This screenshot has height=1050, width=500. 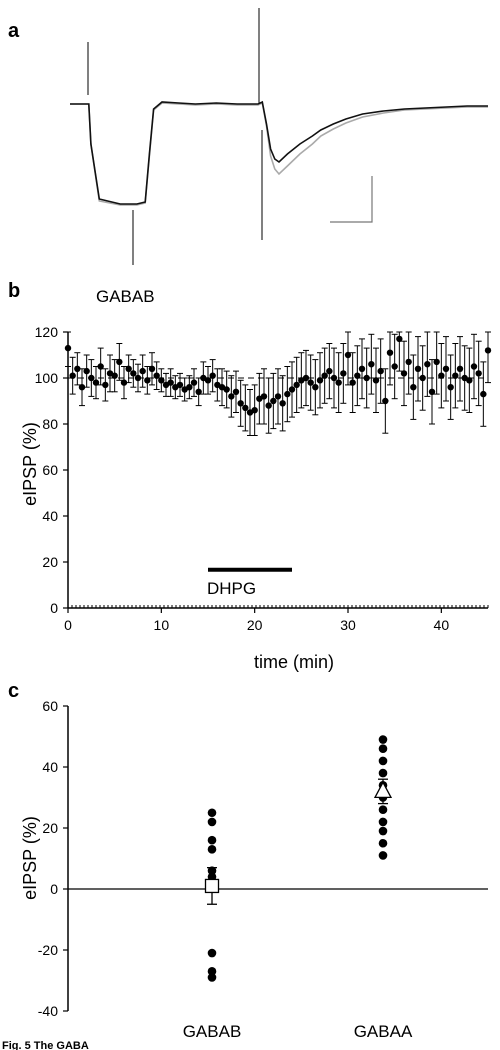 I want to click on panel-b-y-axis-label: eIPSP (%), so click(x=30, y=464).